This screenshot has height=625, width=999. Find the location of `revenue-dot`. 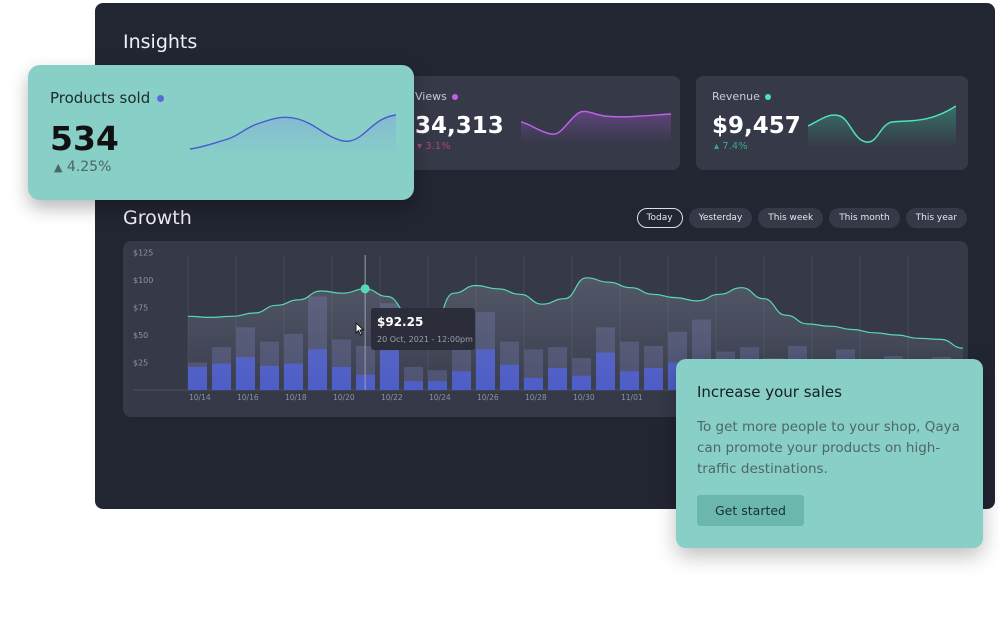

revenue-dot is located at coordinates (767, 97).